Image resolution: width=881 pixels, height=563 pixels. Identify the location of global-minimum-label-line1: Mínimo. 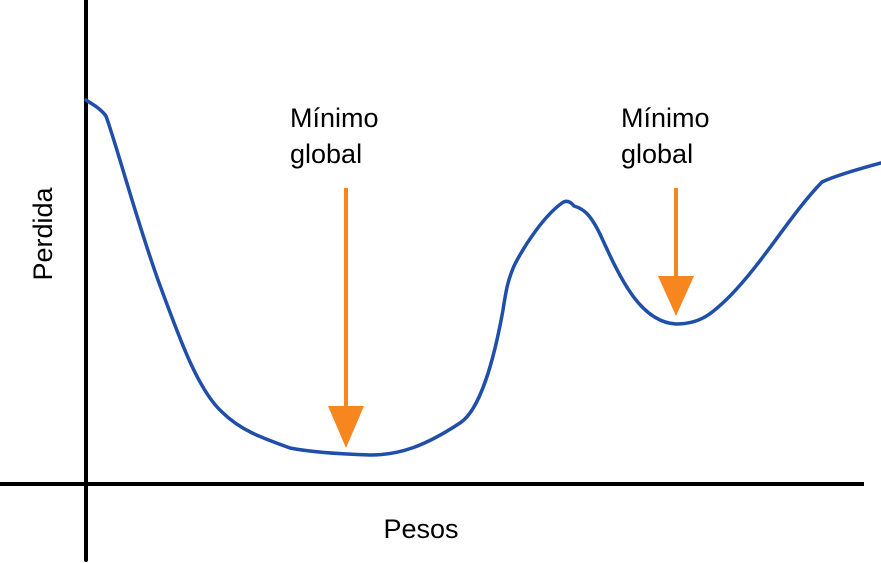
(334, 118).